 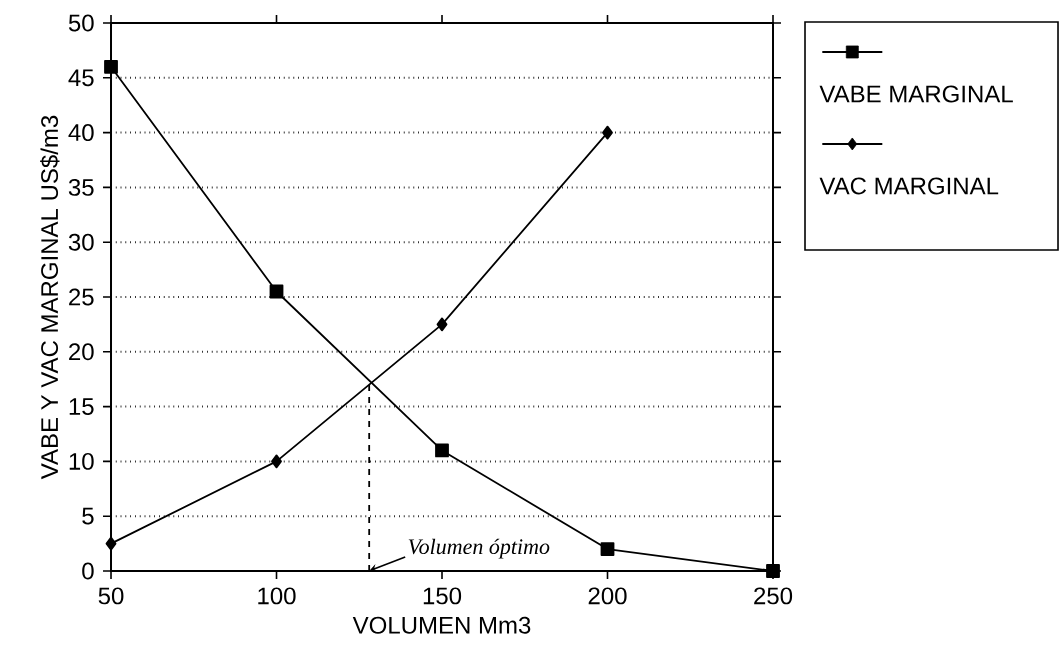 I want to click on y-tick-label: 30, so click(x=81, y=242).